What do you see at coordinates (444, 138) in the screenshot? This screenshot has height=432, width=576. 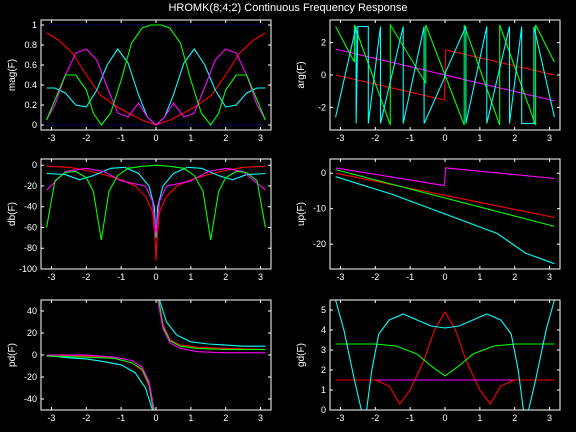 I see `arg-xtick-label: 0` at bounding box center [444, 138].